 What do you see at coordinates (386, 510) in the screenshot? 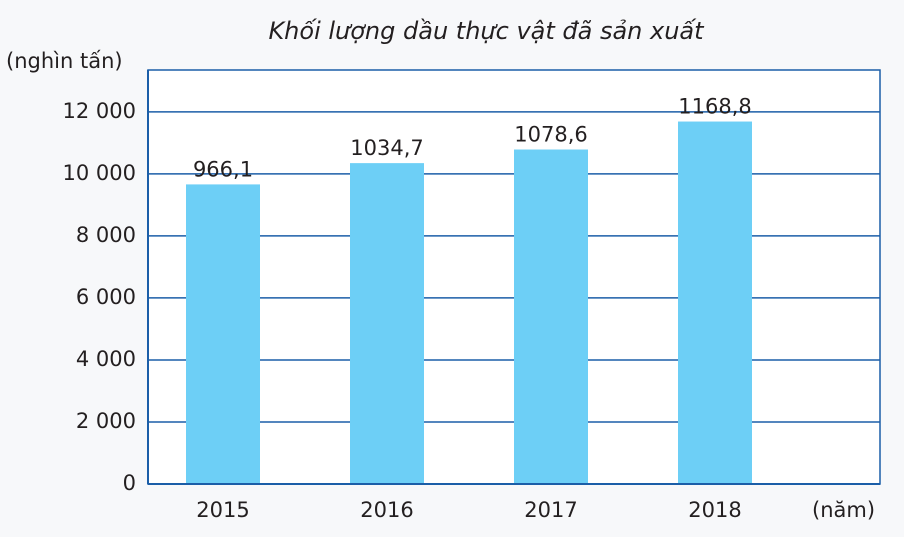
I see `x-tick-label: 2016` at bounding box center [386, 510].